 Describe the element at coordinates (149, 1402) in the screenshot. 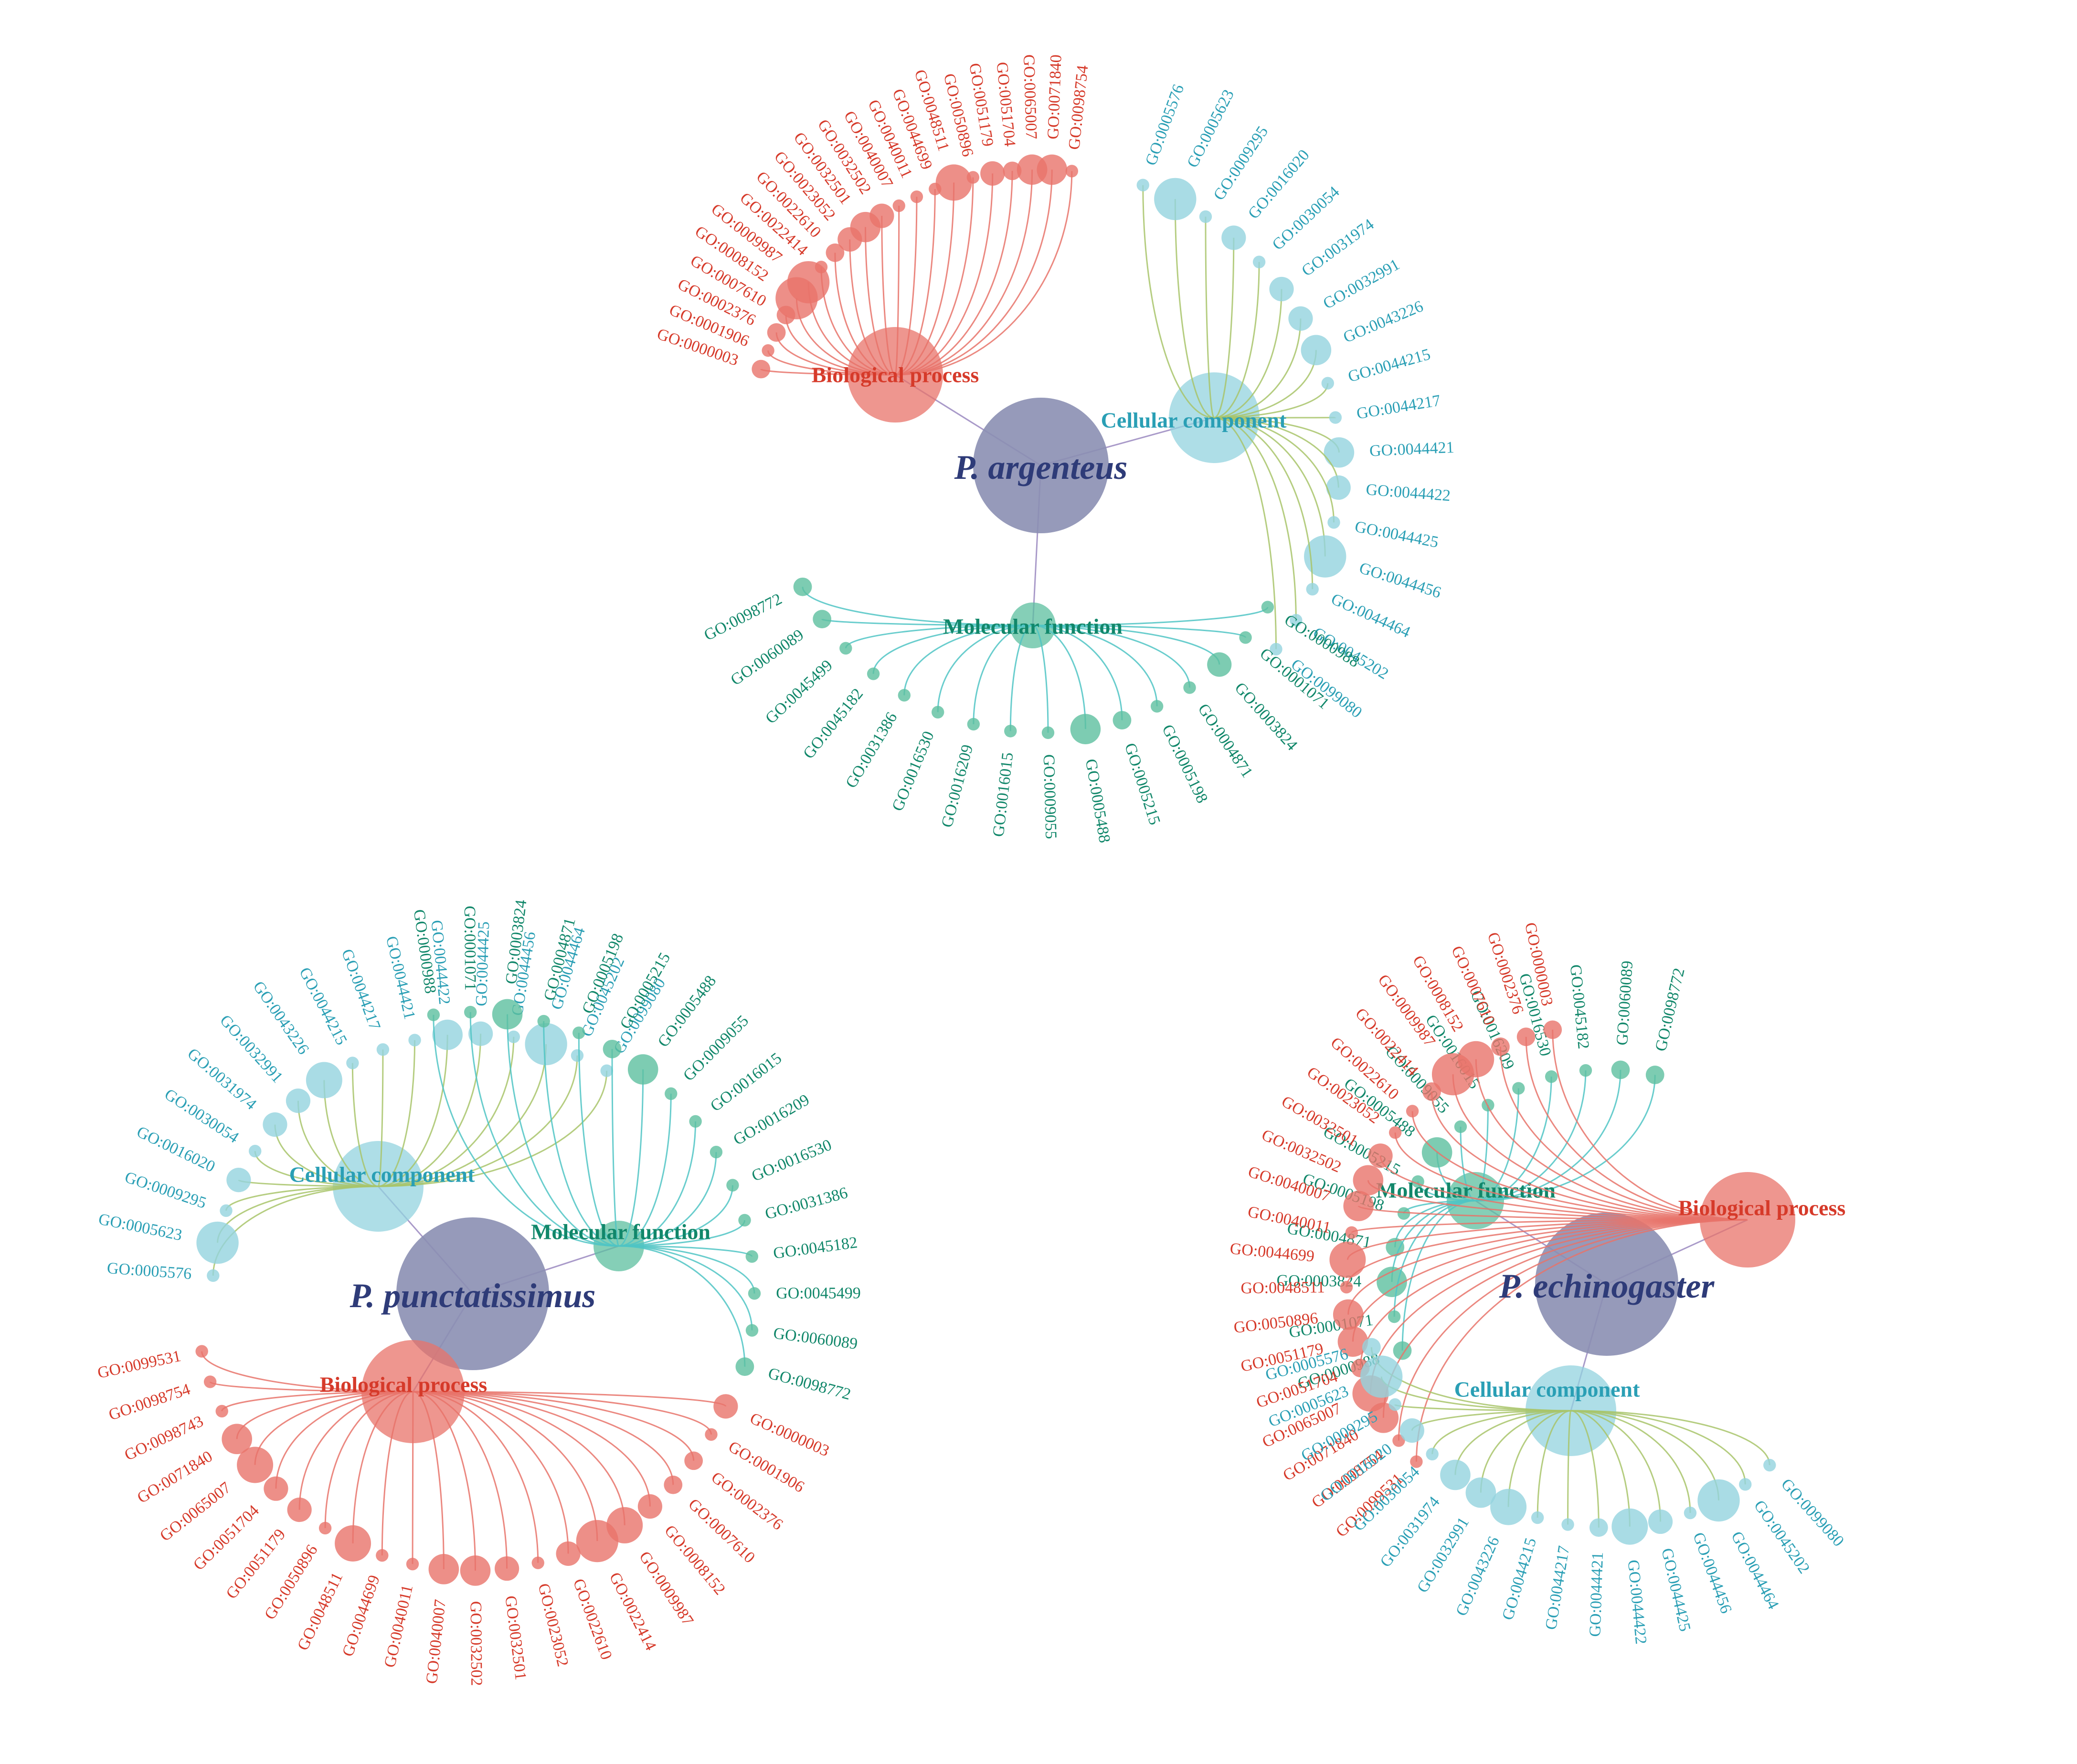

I see `p-punctatissimus-term-label-go-0098754: GO:0098754` at that location.